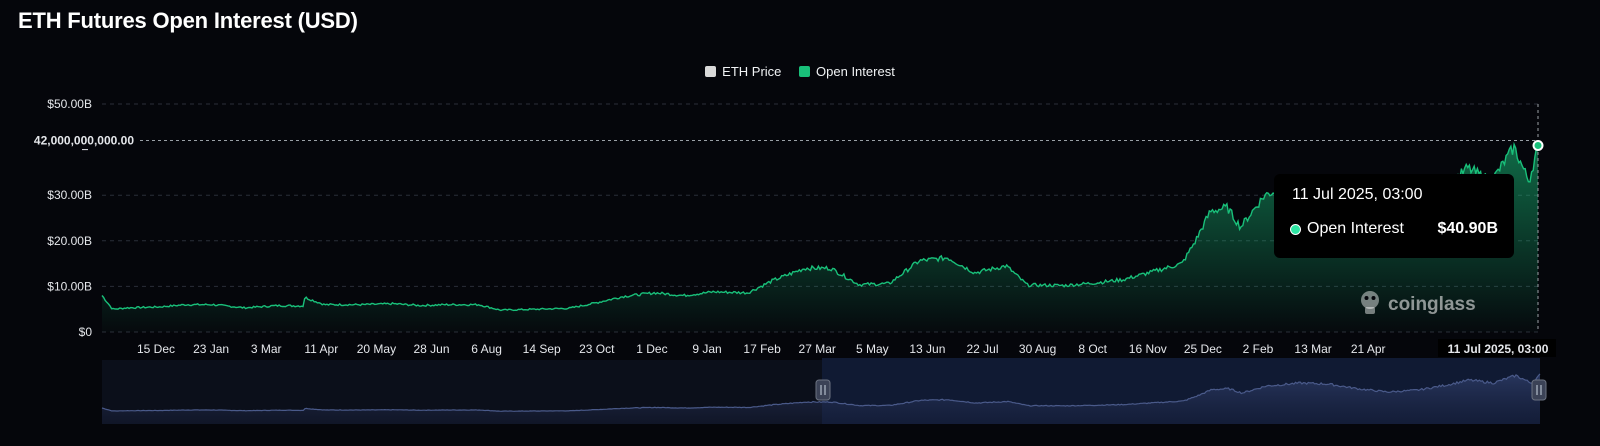 The image size is (1600, 446). I want to click on x-tick-label: 23 Jan, so click(211, 349).